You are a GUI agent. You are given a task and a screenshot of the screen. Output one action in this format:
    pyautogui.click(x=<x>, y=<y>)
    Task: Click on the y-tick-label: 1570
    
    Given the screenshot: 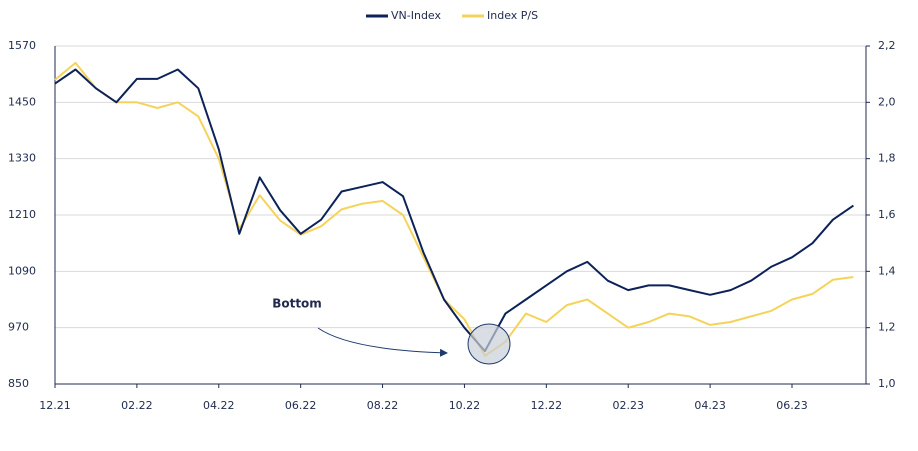 What is the action you would take?
    pyautogui.click(x=22, y=45)
    